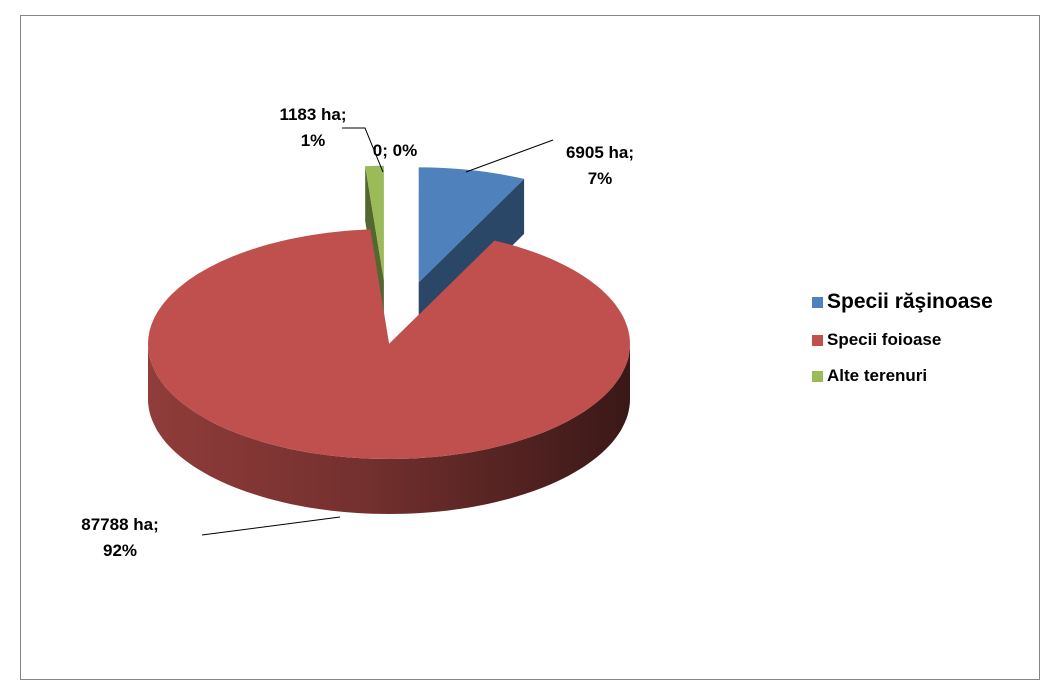  Describe the element at coordinates (395, 150) in the screenshot. I see `data-label: 0; 0%` at that location.